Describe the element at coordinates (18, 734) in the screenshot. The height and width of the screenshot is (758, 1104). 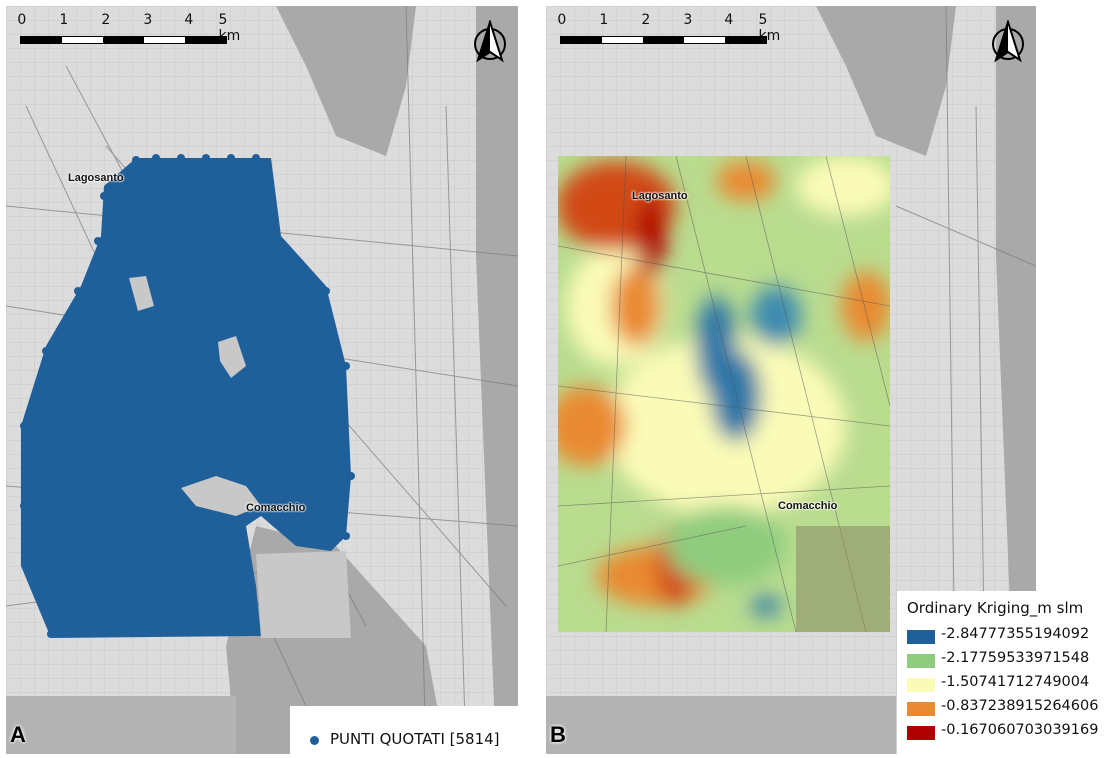
I see `panel-letter-a: A` at that location.